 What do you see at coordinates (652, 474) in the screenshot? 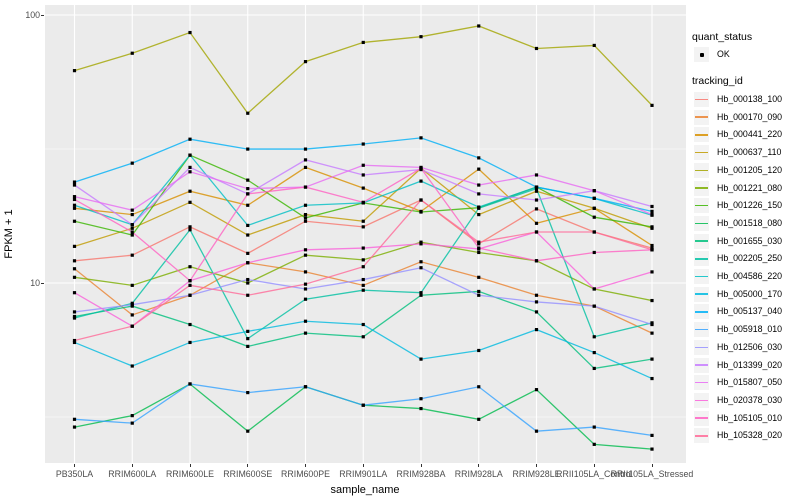
I see `x-tick-label: RRII105LA_Stressed` at bounding box center [652, 474].